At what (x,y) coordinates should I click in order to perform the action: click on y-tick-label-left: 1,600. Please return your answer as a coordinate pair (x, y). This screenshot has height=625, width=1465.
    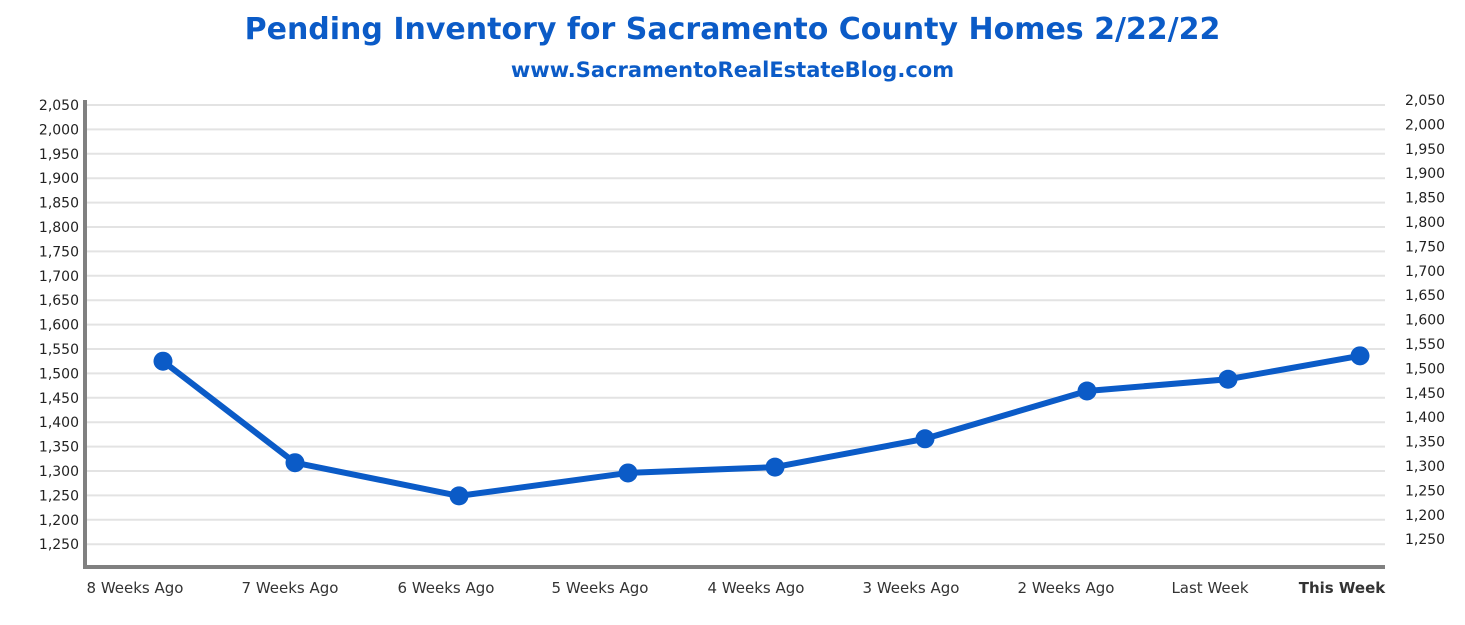
    Looking at the image, I should click on (59, 326).